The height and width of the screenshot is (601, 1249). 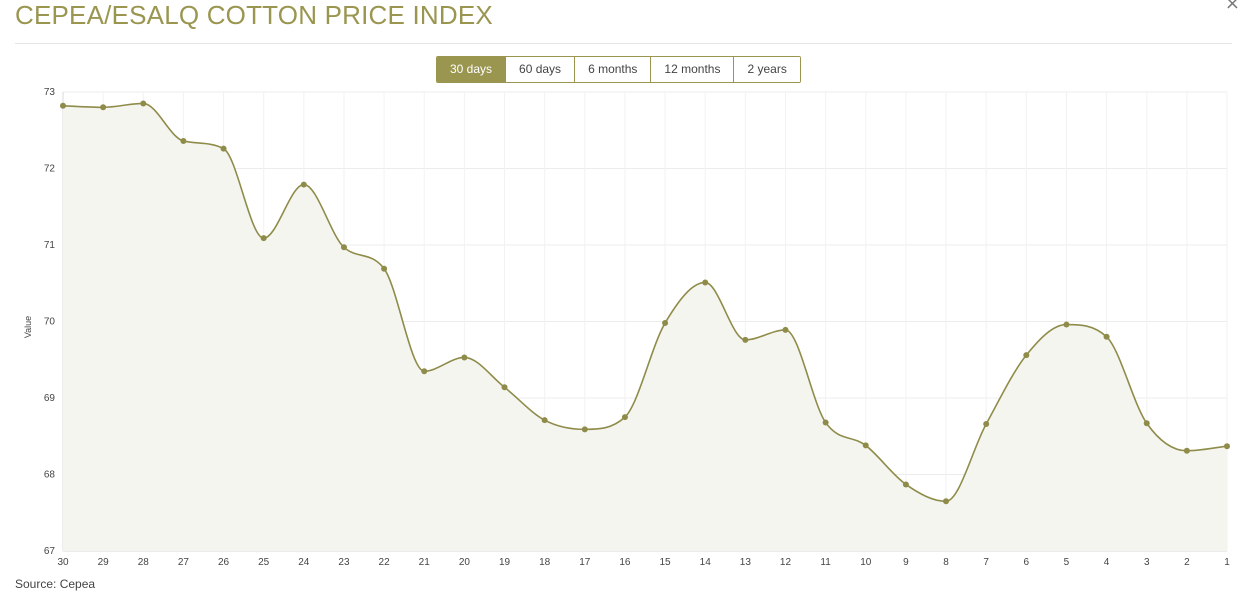 I want to click on y-tick-label: 68, so click(x=50, y=475).